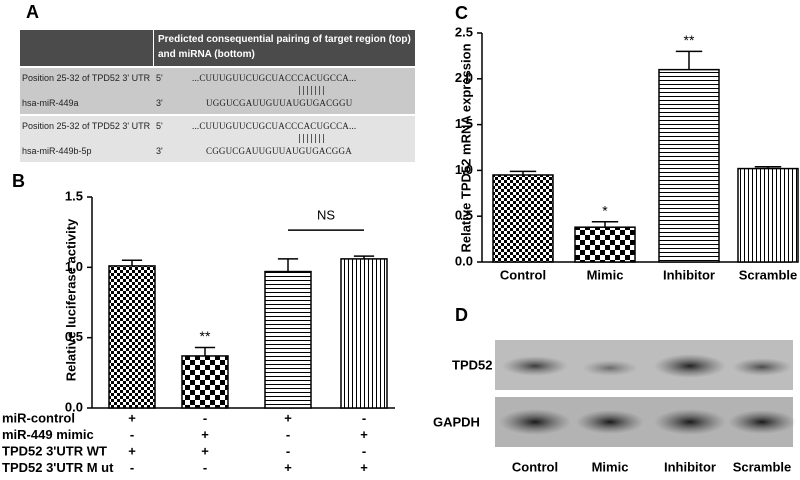 The width and height of the screenshot is (800, 480). Describe the element at coordinates (70, 299) in the screenshot. I see `y-axis-title: Relative luciferase activity` at that location.